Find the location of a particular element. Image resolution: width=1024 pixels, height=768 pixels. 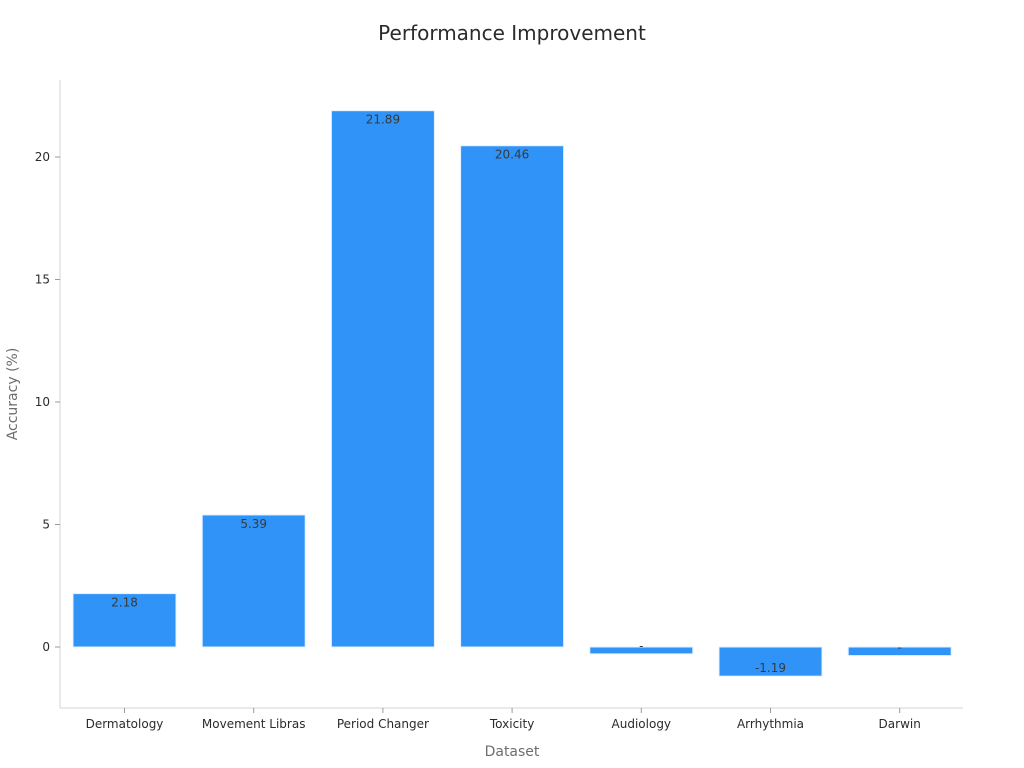

x-tick-label: Movement Libras is located at coordinates (254, 724).